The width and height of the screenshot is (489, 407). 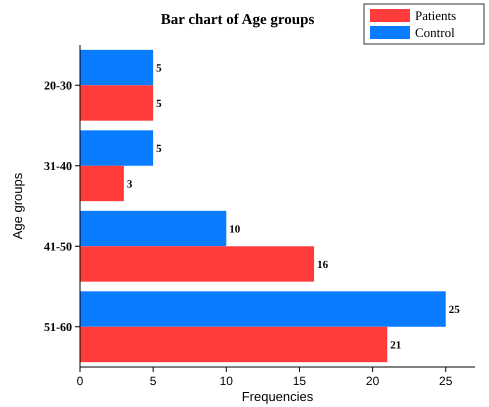 I want to click on x-tick-label: 25, so click(x=446, y=381).